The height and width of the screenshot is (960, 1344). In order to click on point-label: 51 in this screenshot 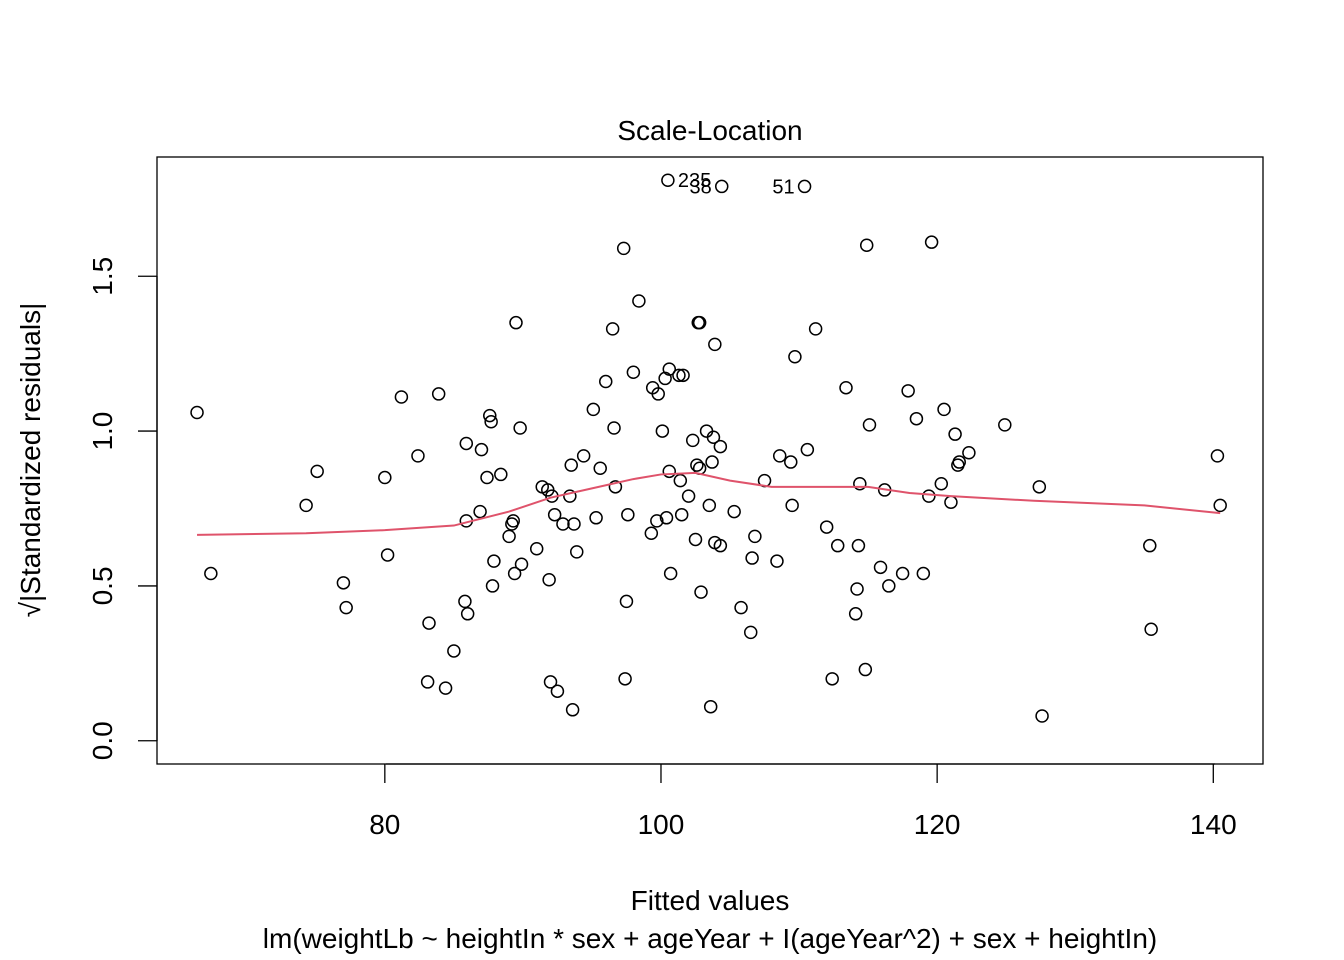, I will do `click(783, 187)`.